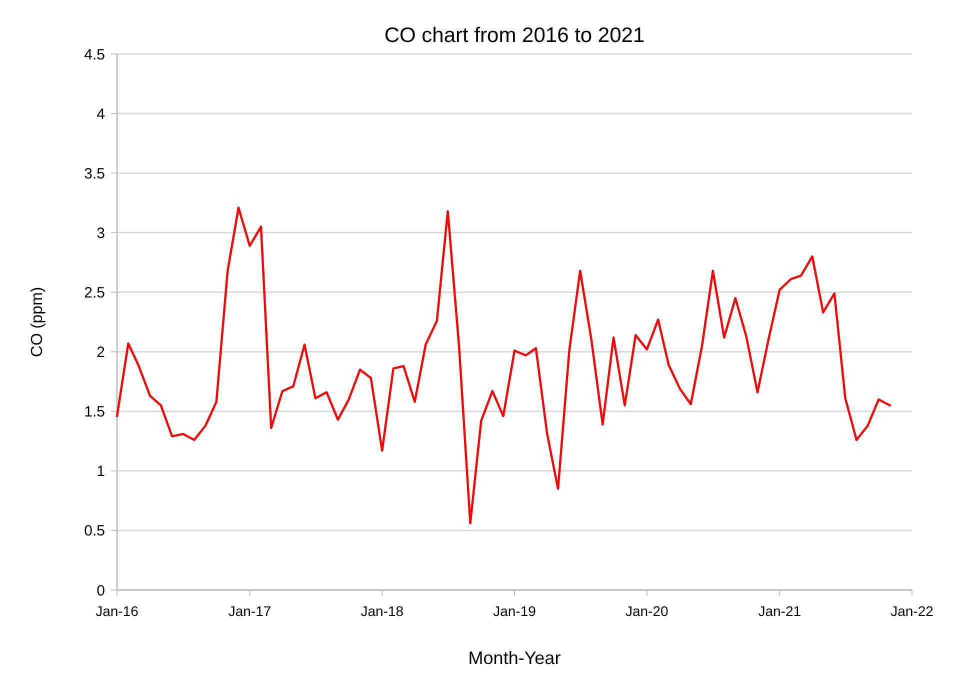 The width and height of the screenshot is (960, 682). I want to click on y-tick-label: 2.5, so click(94, 293).